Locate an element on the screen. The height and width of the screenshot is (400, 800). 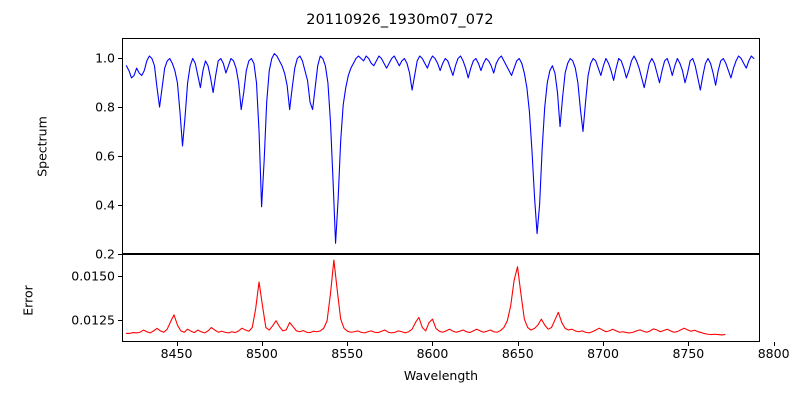
spectrum-y-axis-label: Spectrum is located at coordinates (42, 146).